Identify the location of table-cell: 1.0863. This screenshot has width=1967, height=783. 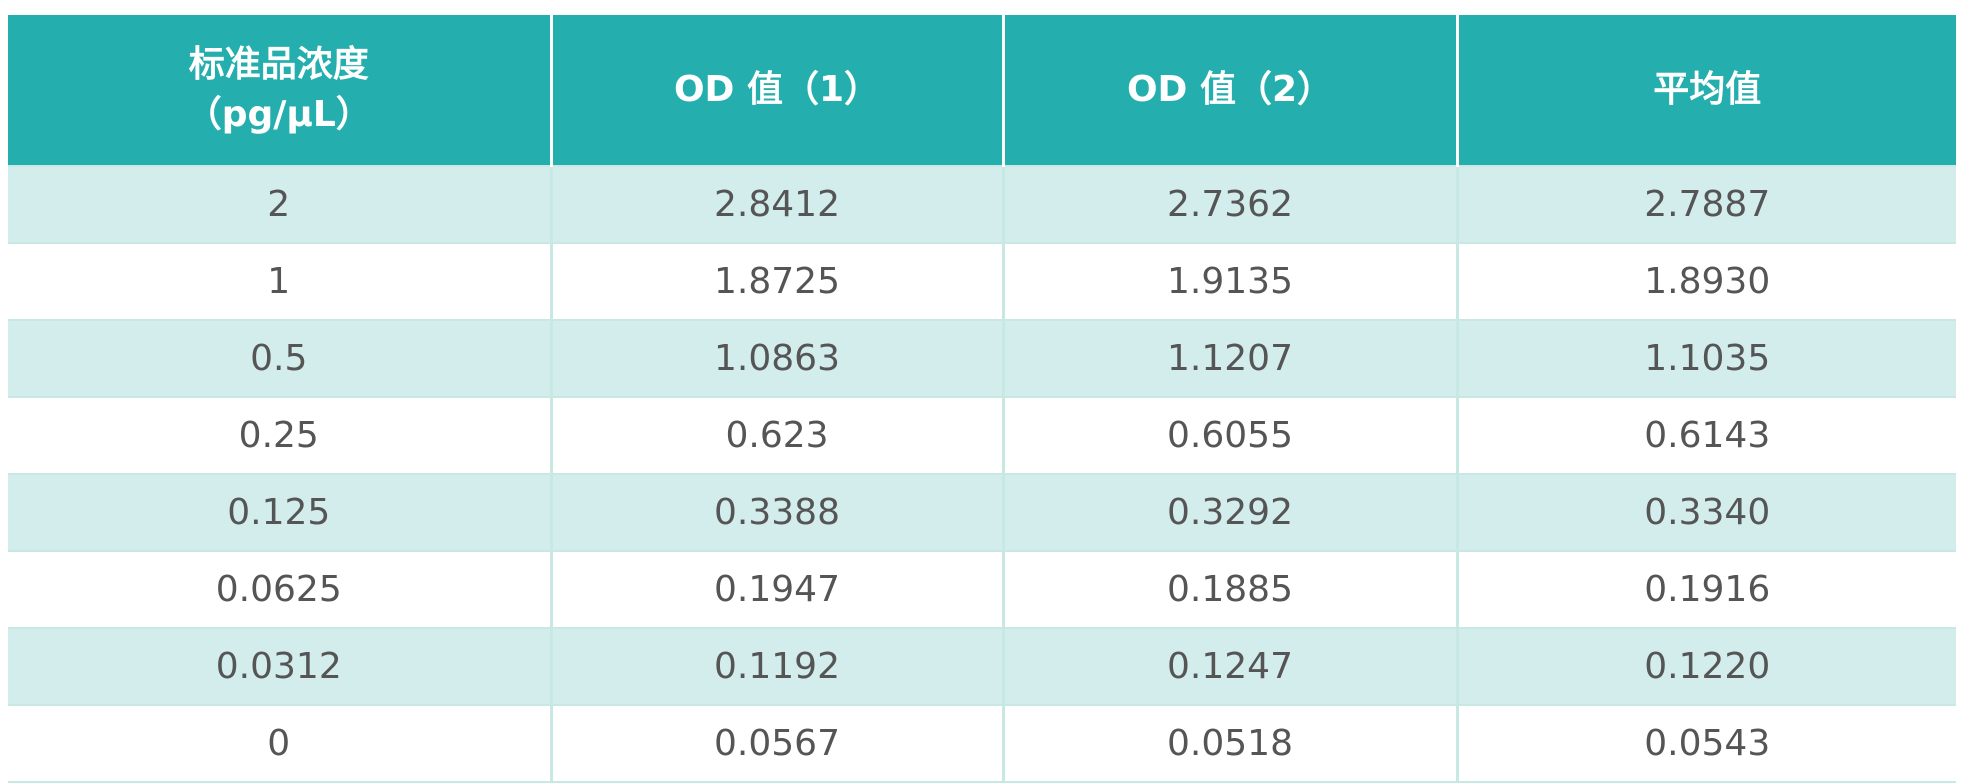
(776, 358).